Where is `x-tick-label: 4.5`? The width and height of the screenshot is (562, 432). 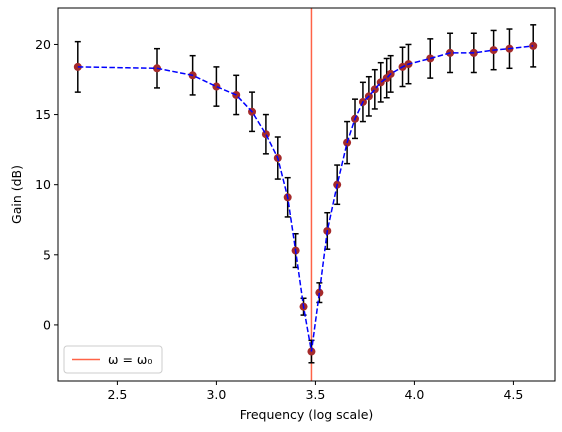 x-tick-label: 4.5 is located at coordinates (513, 394).